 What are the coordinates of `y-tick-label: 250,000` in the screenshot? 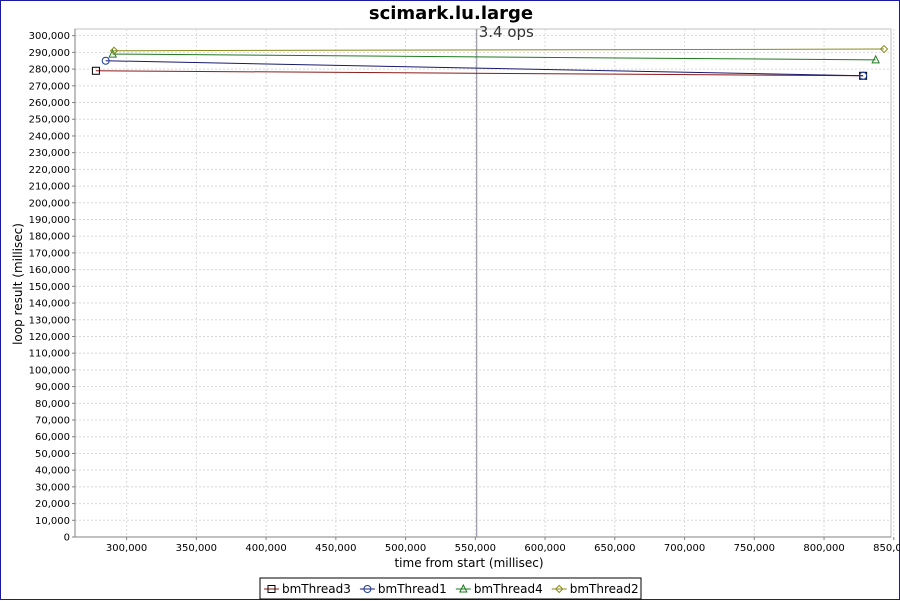 It's located at (49, 120).